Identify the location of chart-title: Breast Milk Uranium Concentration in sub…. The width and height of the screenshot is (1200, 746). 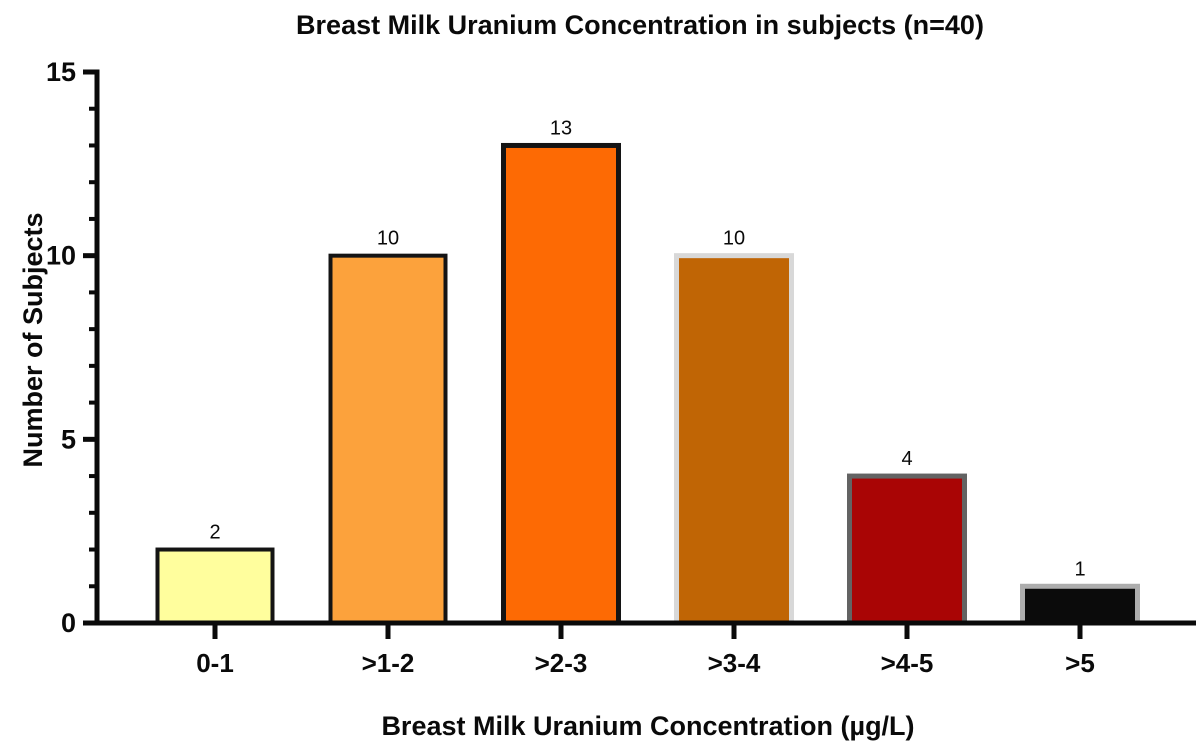
(640, 25).